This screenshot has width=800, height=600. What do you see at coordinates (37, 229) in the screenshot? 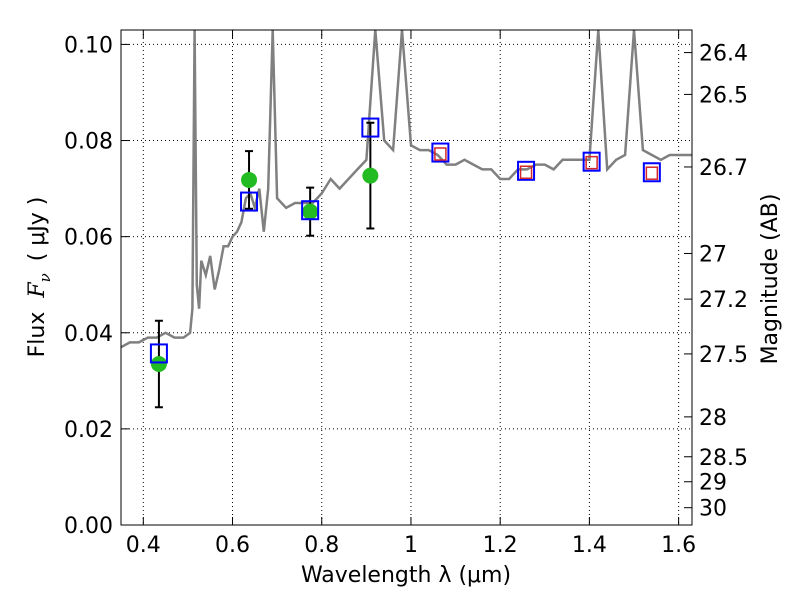
I see `y-axis-label-unit: ( μJy )` at bounding box center [37, 229].